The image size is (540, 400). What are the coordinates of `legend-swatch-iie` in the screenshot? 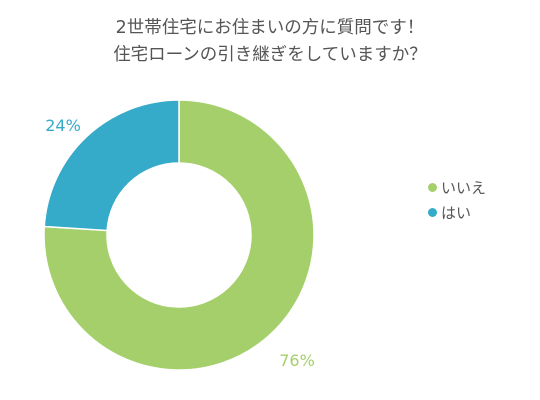 It's located at (432, 187).